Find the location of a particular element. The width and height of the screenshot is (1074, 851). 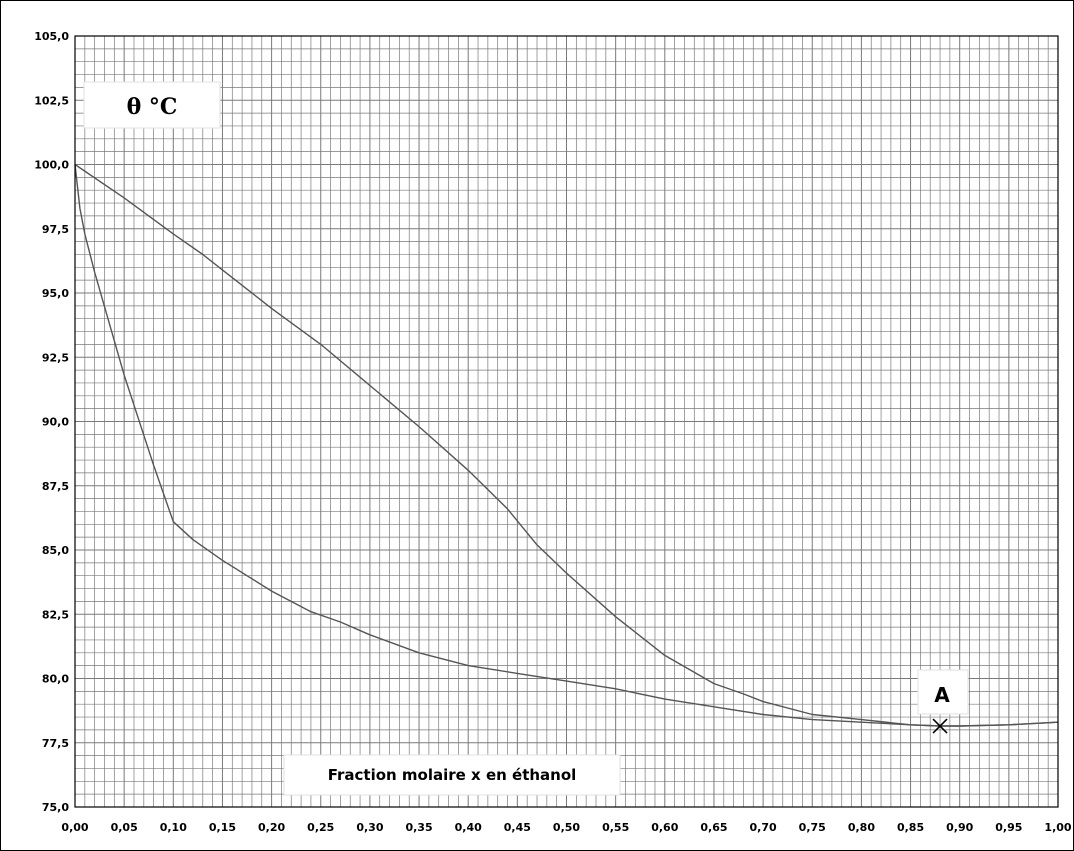

y-axis-title: θ °C is located at coordinates (152, 107).